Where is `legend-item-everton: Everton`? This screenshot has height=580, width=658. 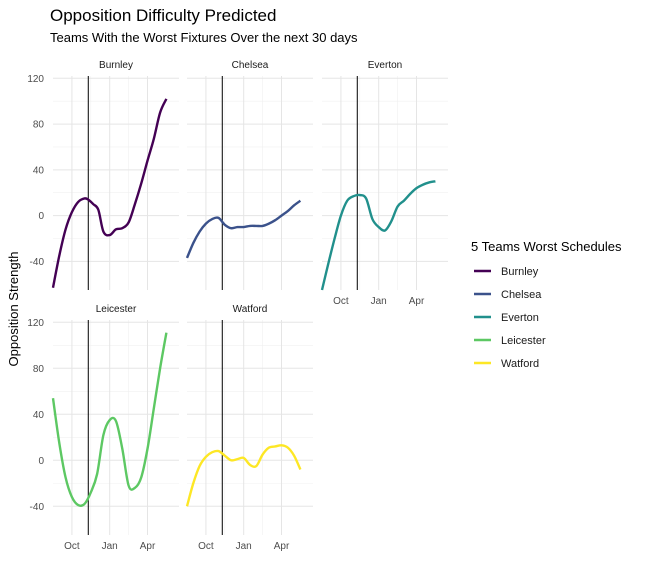 legend-item-everton: Everton is located at coordinates (506, 318).